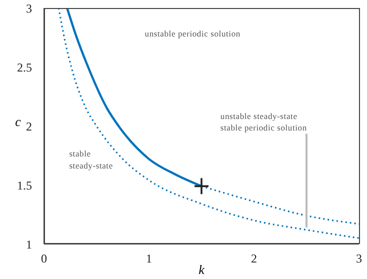  I want to click on y-tick-label: 1.5, so click(24, 185).